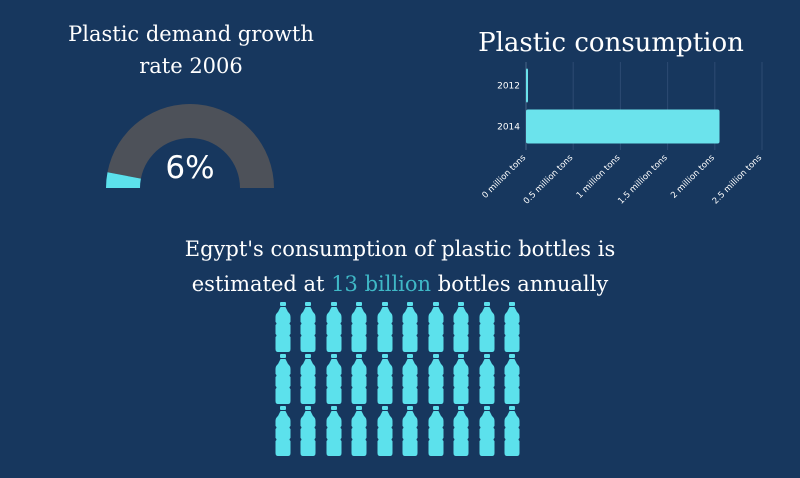 The height and width of the screenshot is (478, 800). Describe the element at coordinates (504, 177) in the screenshot. I see `x-tick-label: 0 million tons` at that location.